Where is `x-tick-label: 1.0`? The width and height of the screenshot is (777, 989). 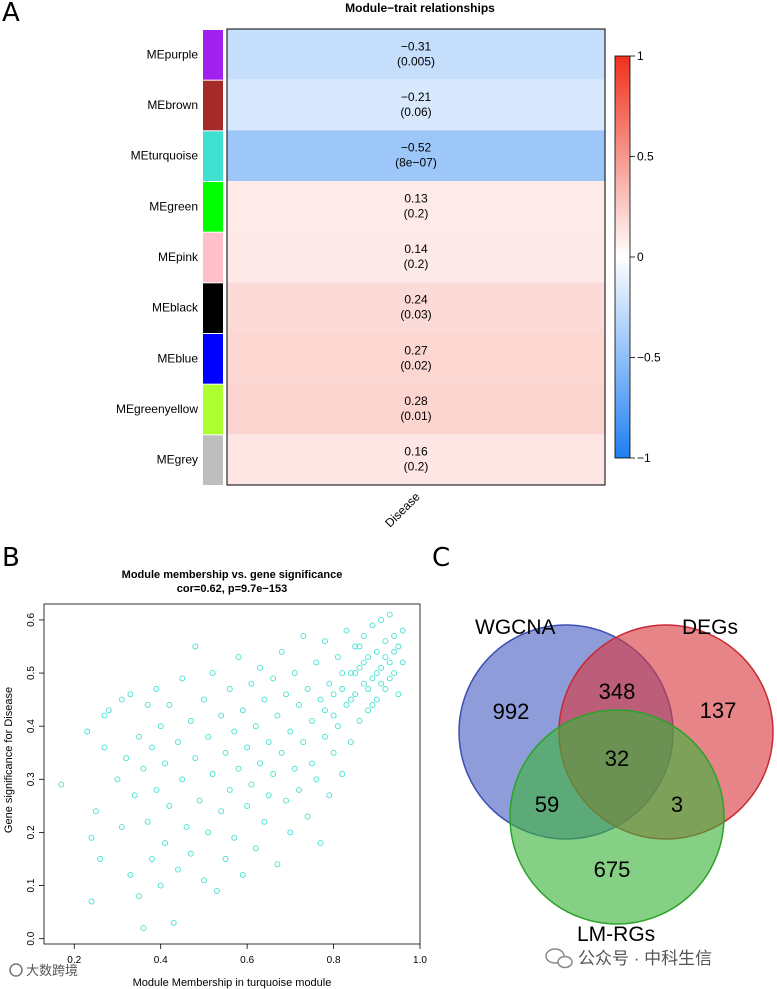
x-tick-label: 1.0 is located at coordinates (420, 960).